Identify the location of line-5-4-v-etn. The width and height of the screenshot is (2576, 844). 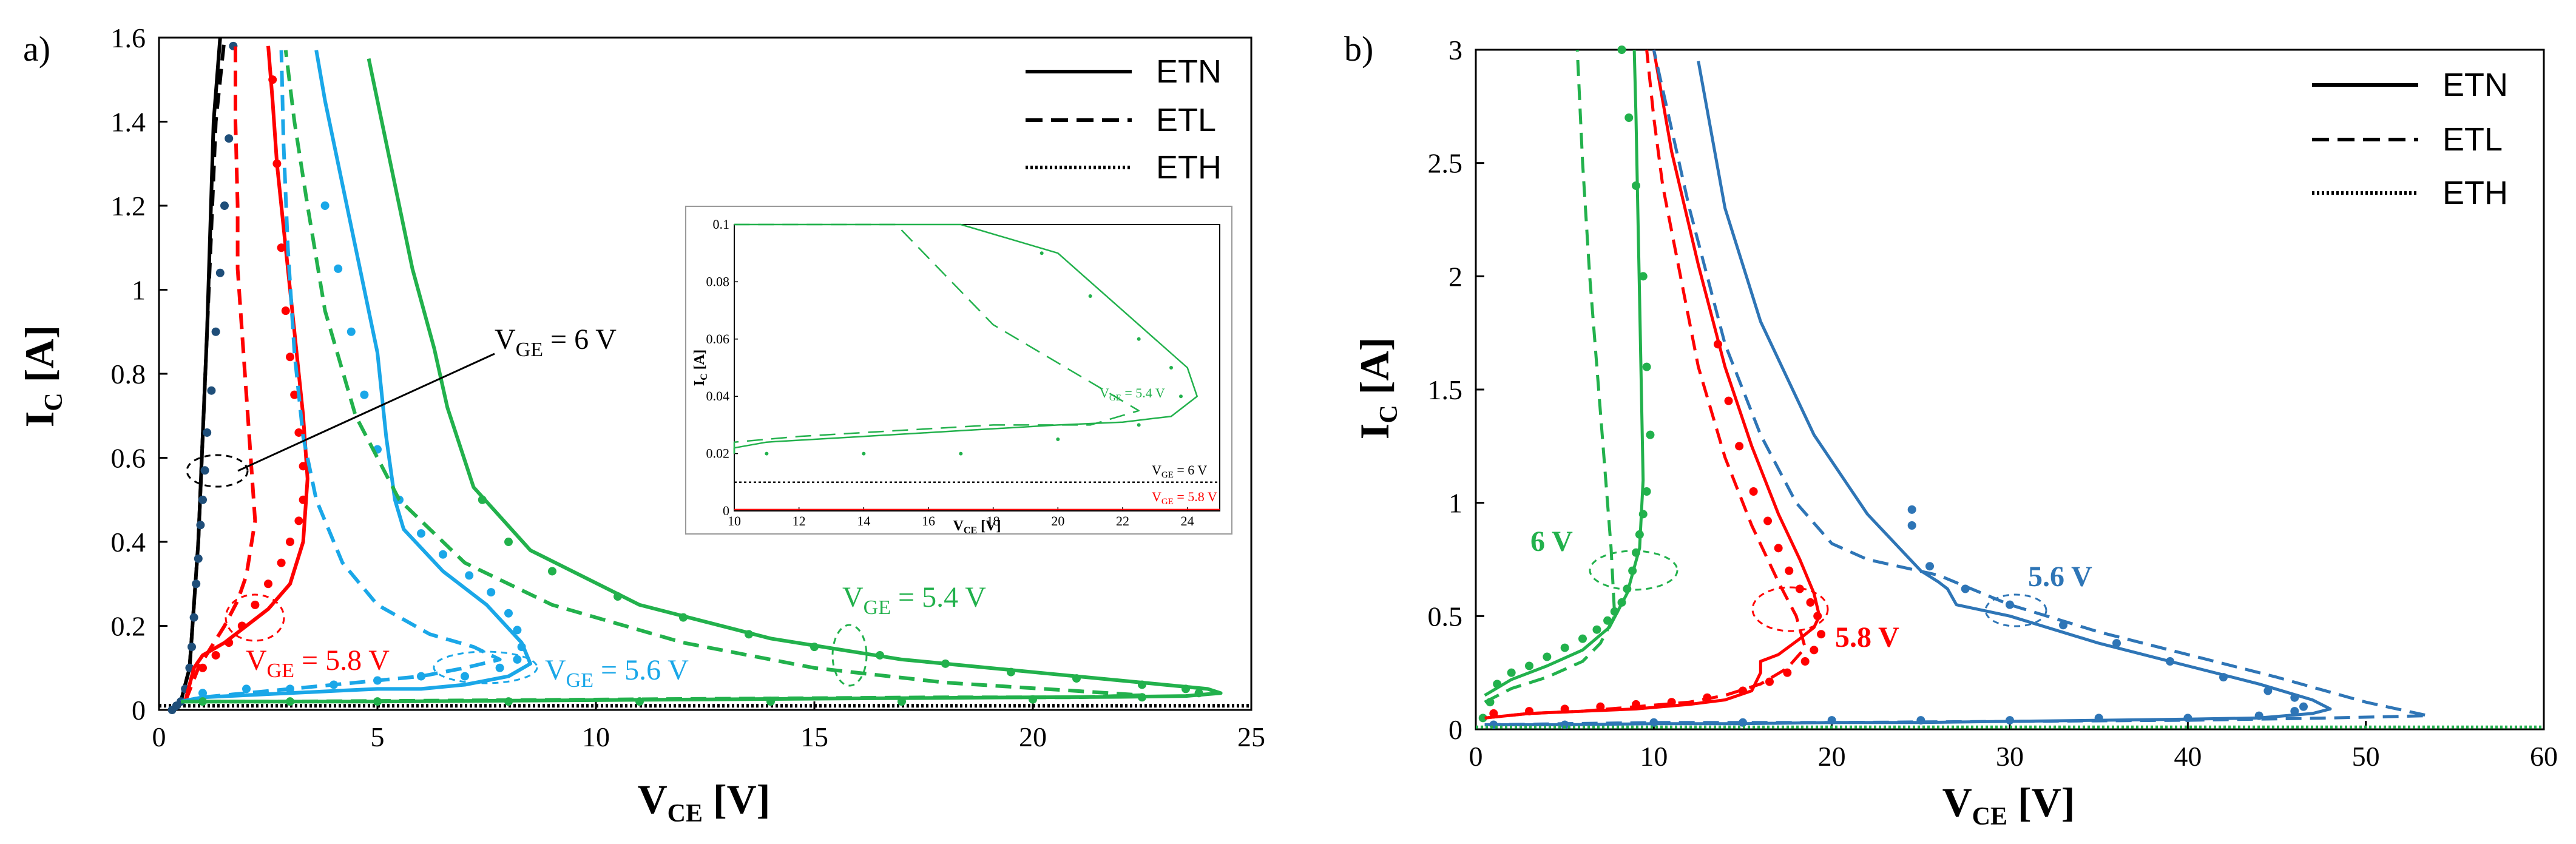
(965, 338).